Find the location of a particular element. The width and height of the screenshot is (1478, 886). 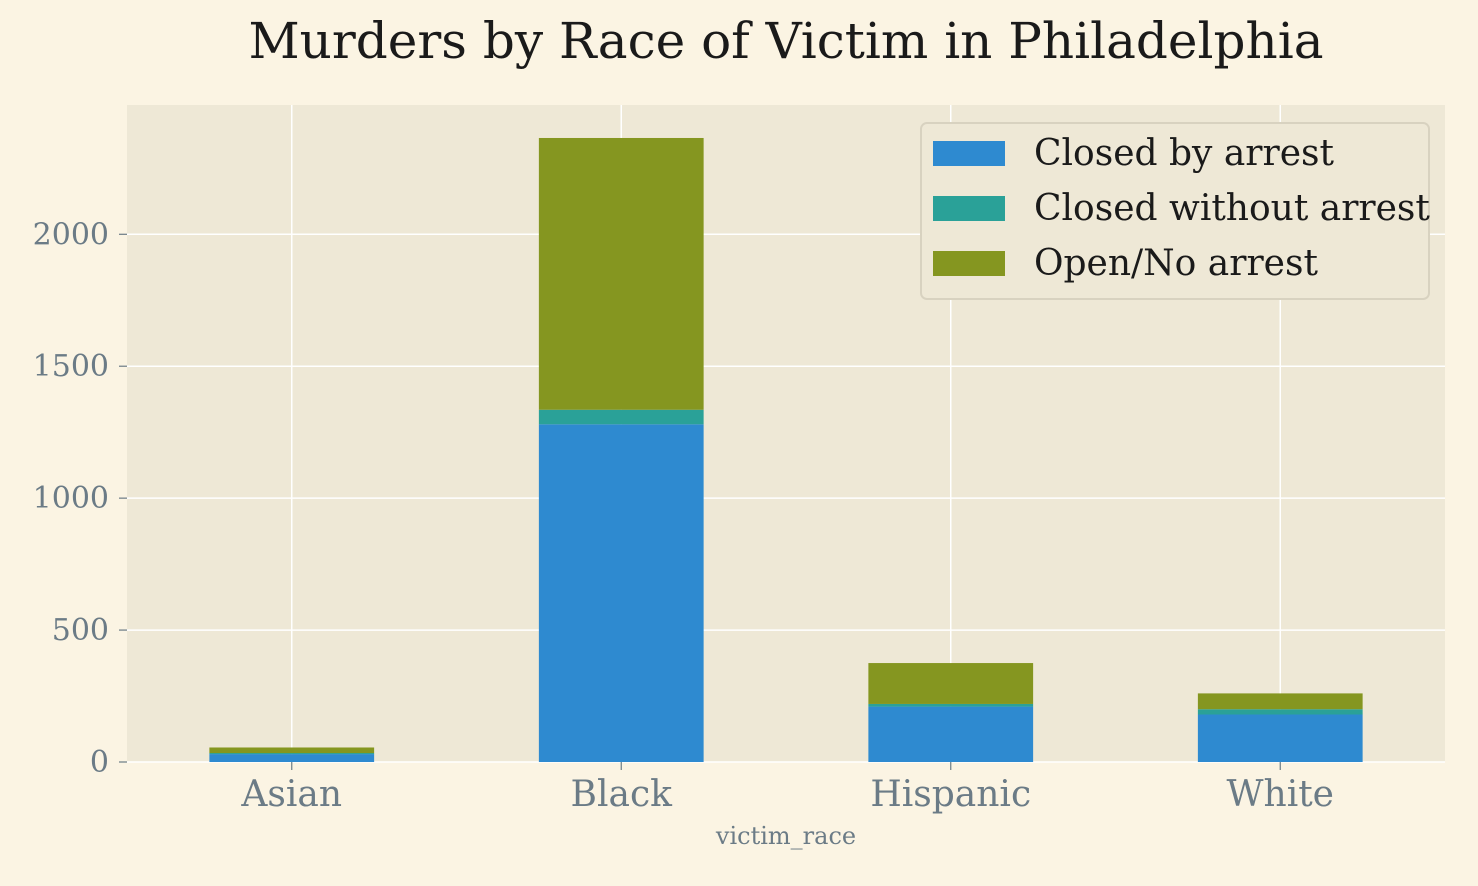

x-tick-label: White is located at coordinates (1280, 794).